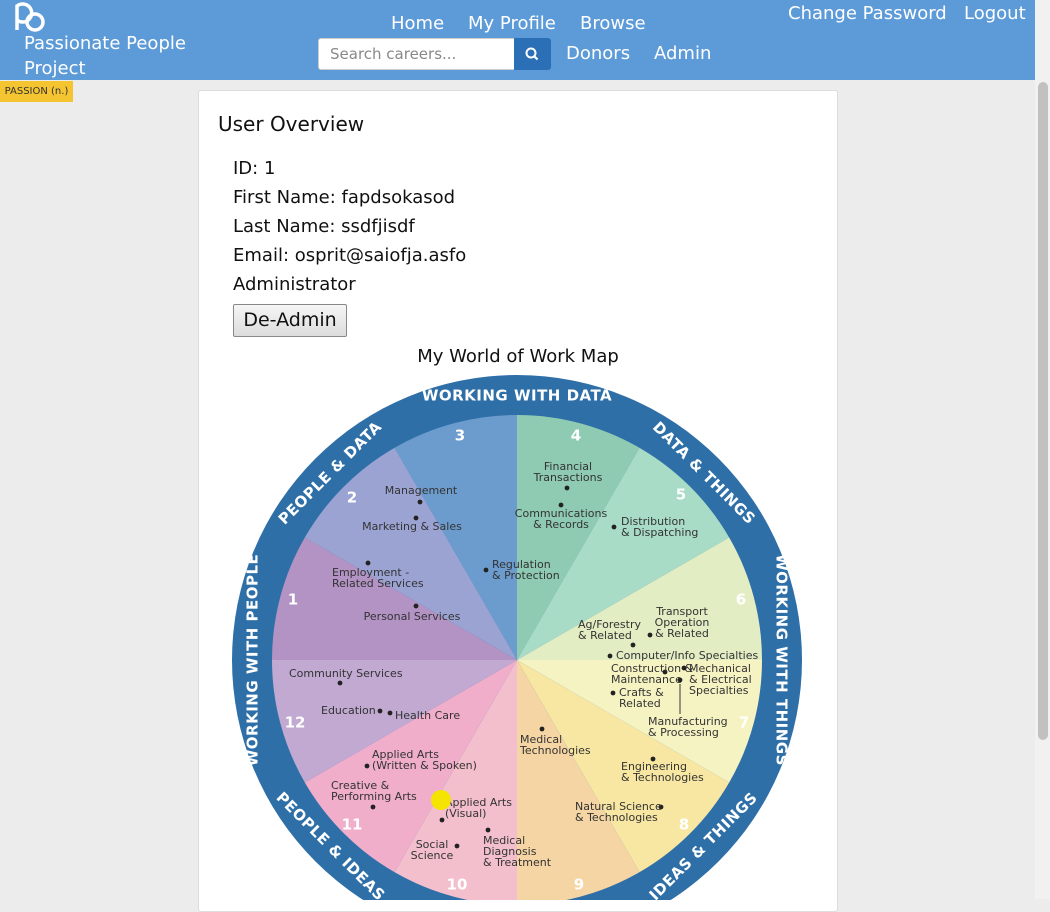 This screenshot has width=1050, height=912. Describe the element at coordinates (782, 660) in the screenshot. I see `ring-label: WORKING WITH THINGS` at that location.